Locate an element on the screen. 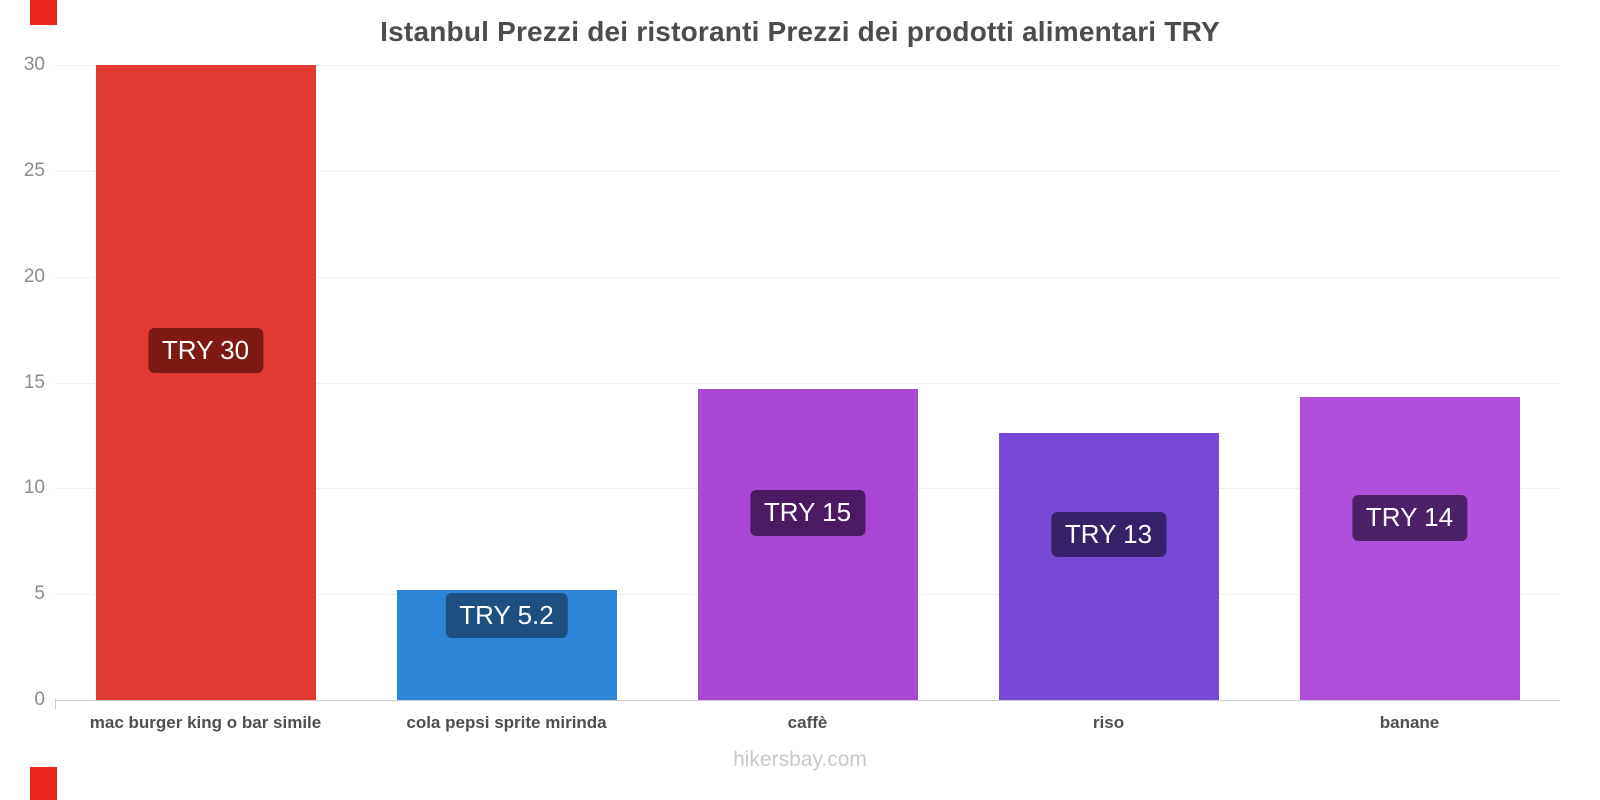 The image size is (1600, 800). bar-value-badge: TRY 15 is located at coordinates (807, 513).